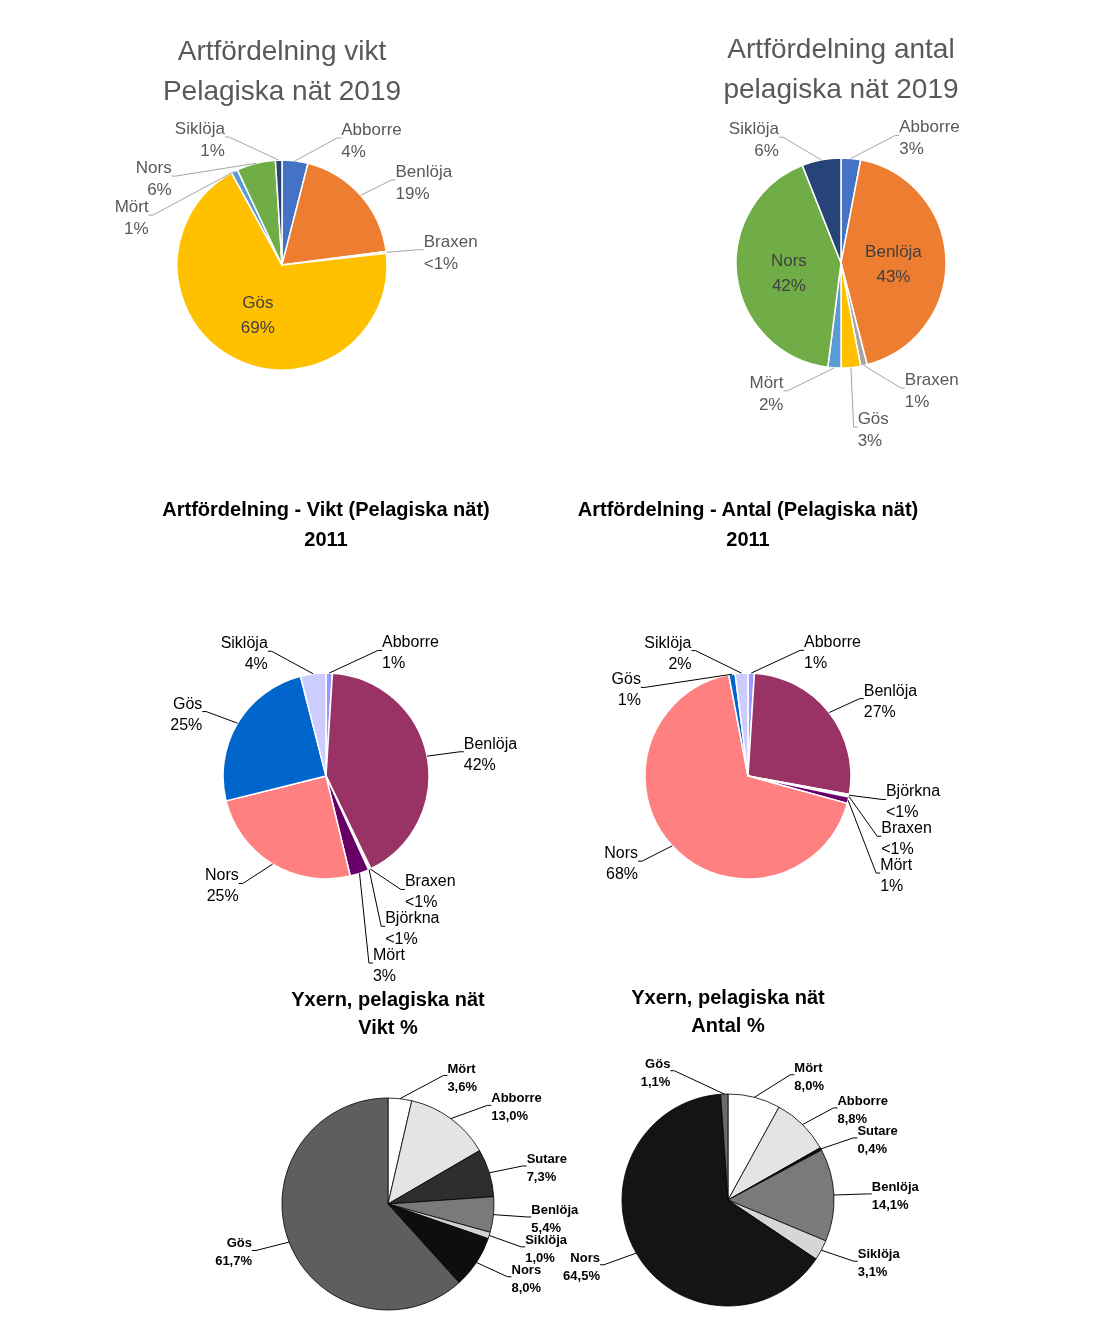  What do you see at coordinates (462, 1086) in the screenshot?
I see `data-label: 3,6%` at bounding box center [462, 1086].